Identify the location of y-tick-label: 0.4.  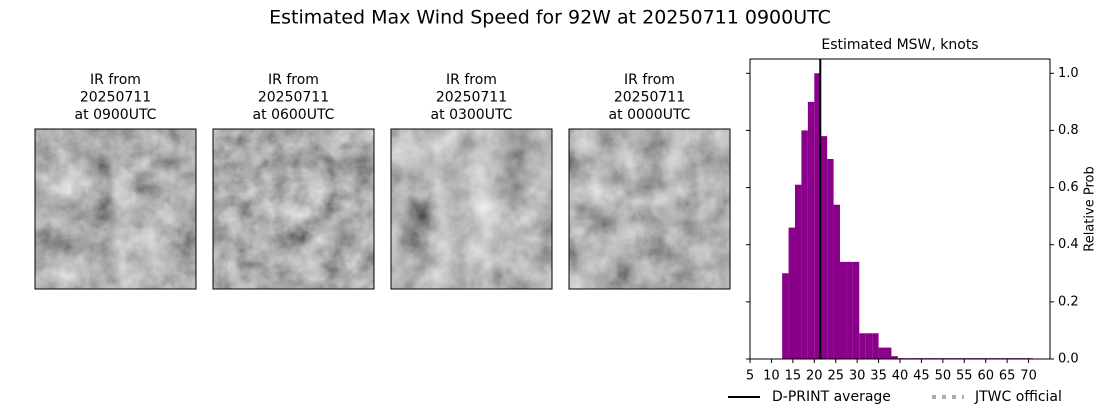
(1068, 244).